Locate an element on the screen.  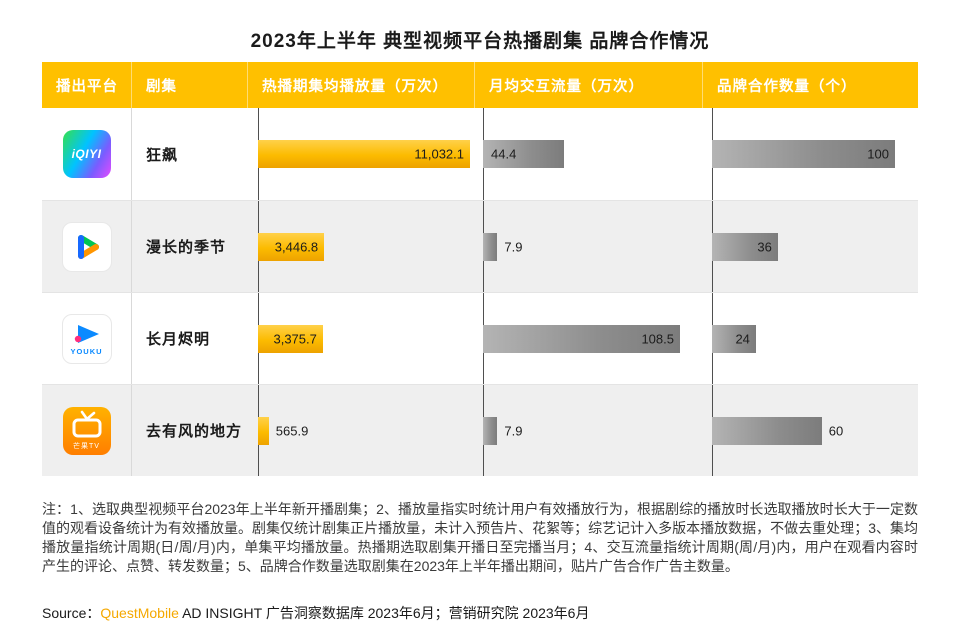
bar-track: 100 is located at coordinates (803, 154).